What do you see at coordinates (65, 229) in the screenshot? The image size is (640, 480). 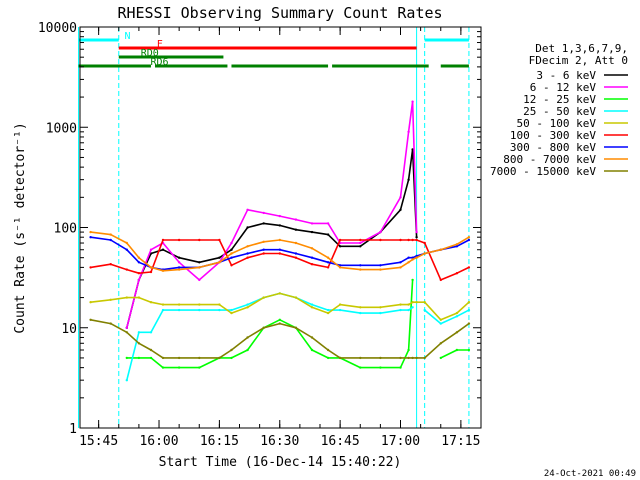 I see `y-tick-label: 100` at bounding box center [65, 229].